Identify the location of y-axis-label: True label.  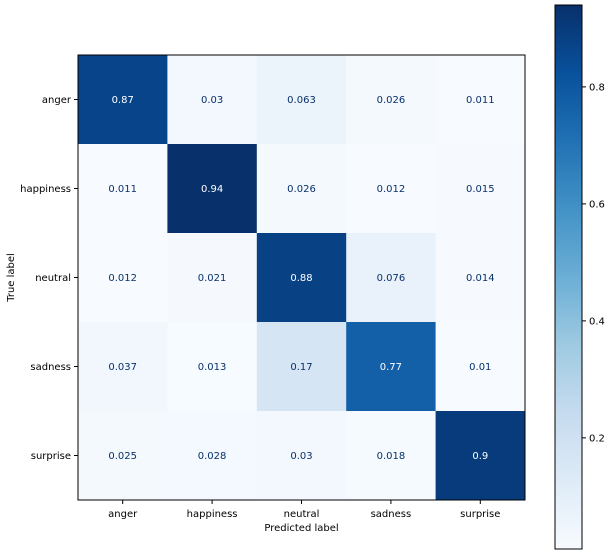
(11, 278).